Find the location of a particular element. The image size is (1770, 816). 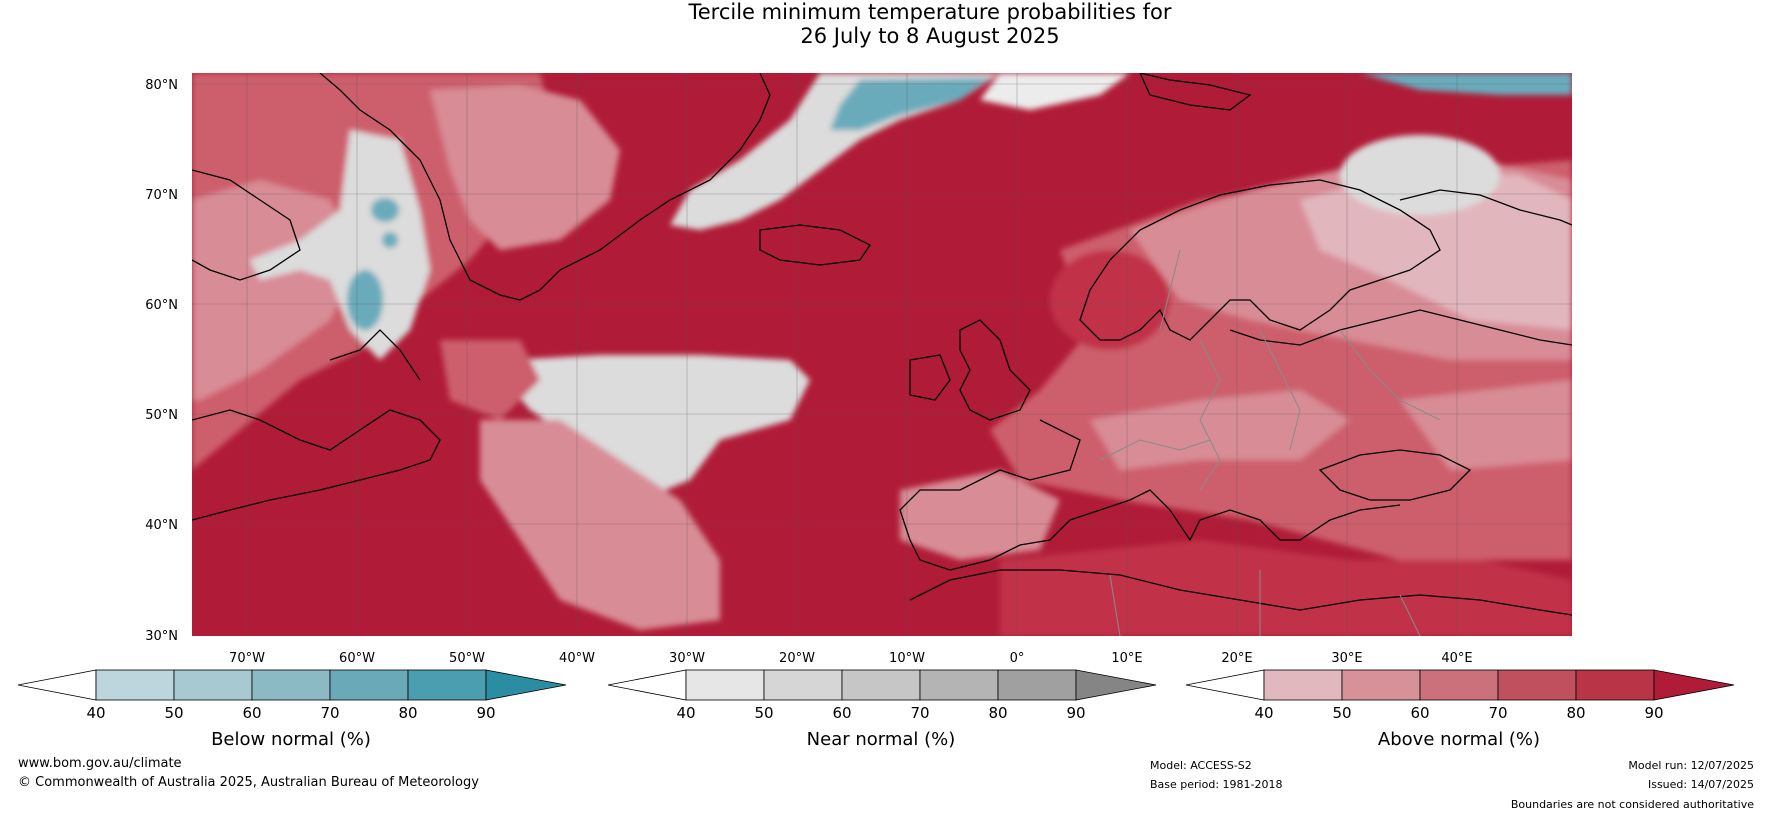

above-tick-70: 70 is located at coordinates (1497, 713).